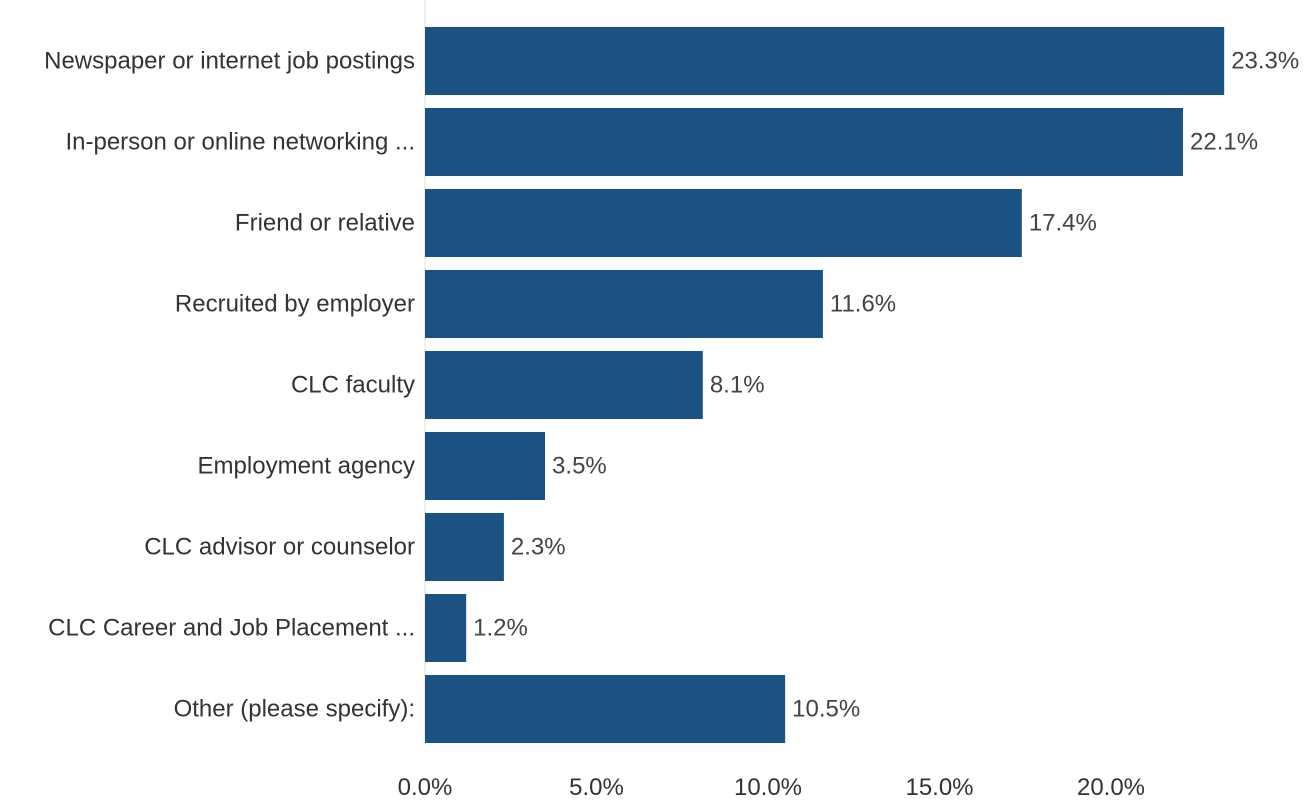  Describe the element at coordinates (1111, 787) in the screenshot. I see `x-tick-label-4: 20.0%` at that location.